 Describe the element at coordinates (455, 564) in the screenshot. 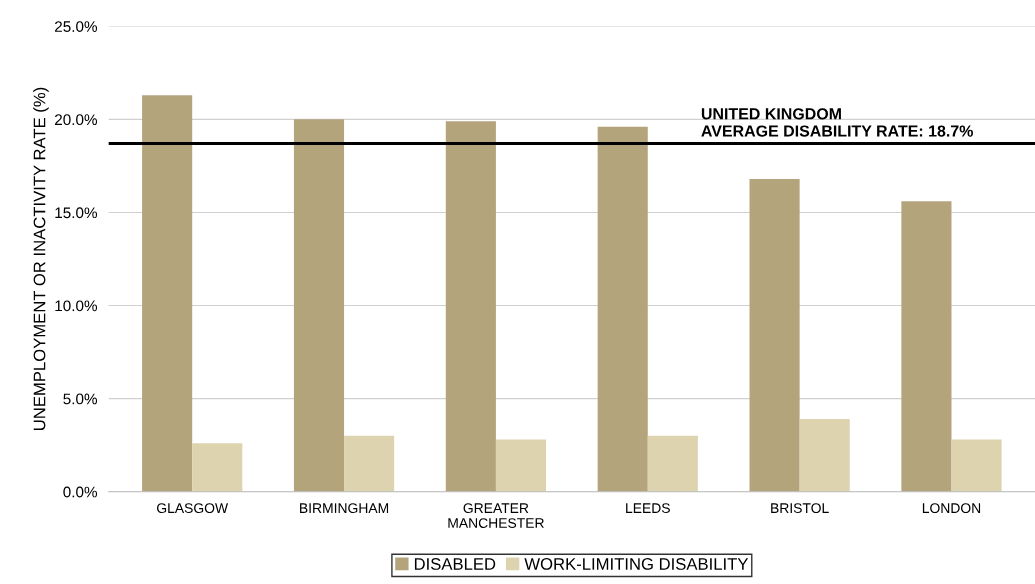

I see `legend-label: DISABLED` at that location.